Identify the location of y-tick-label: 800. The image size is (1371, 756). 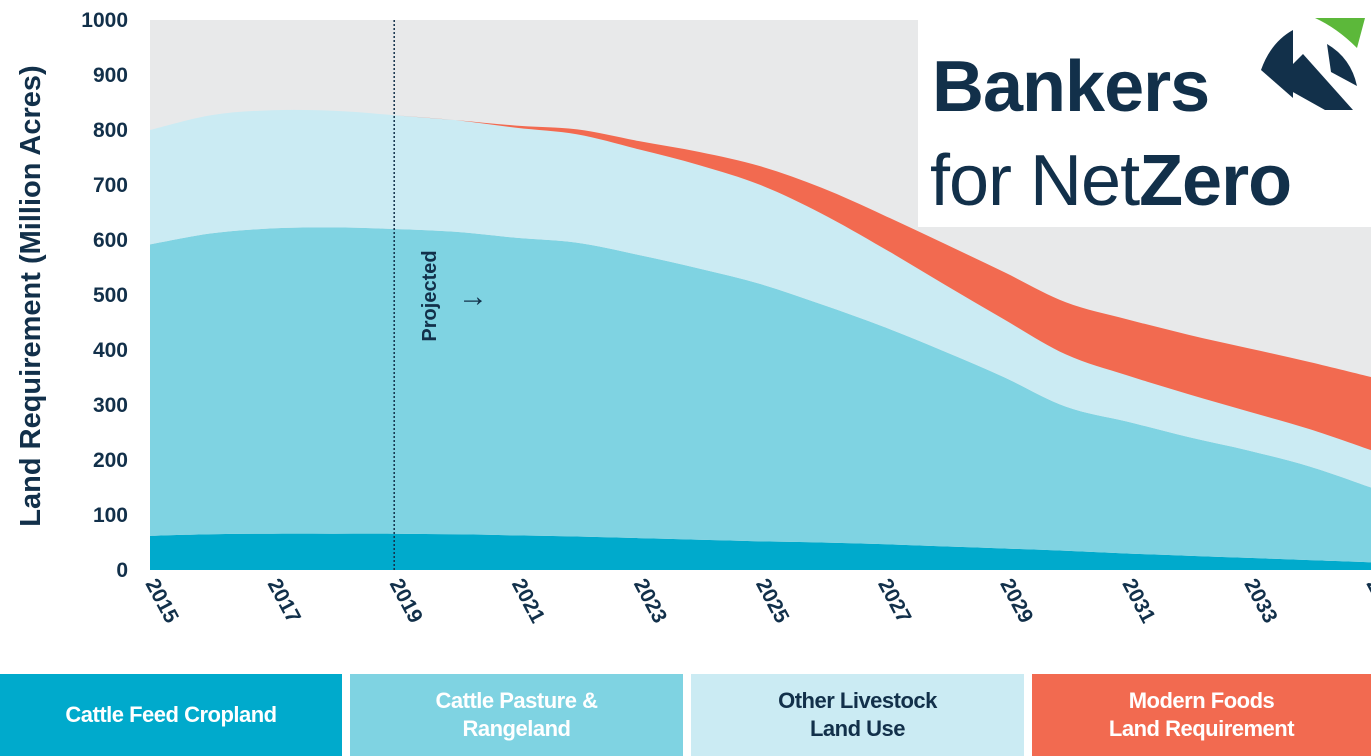
(110, 130).